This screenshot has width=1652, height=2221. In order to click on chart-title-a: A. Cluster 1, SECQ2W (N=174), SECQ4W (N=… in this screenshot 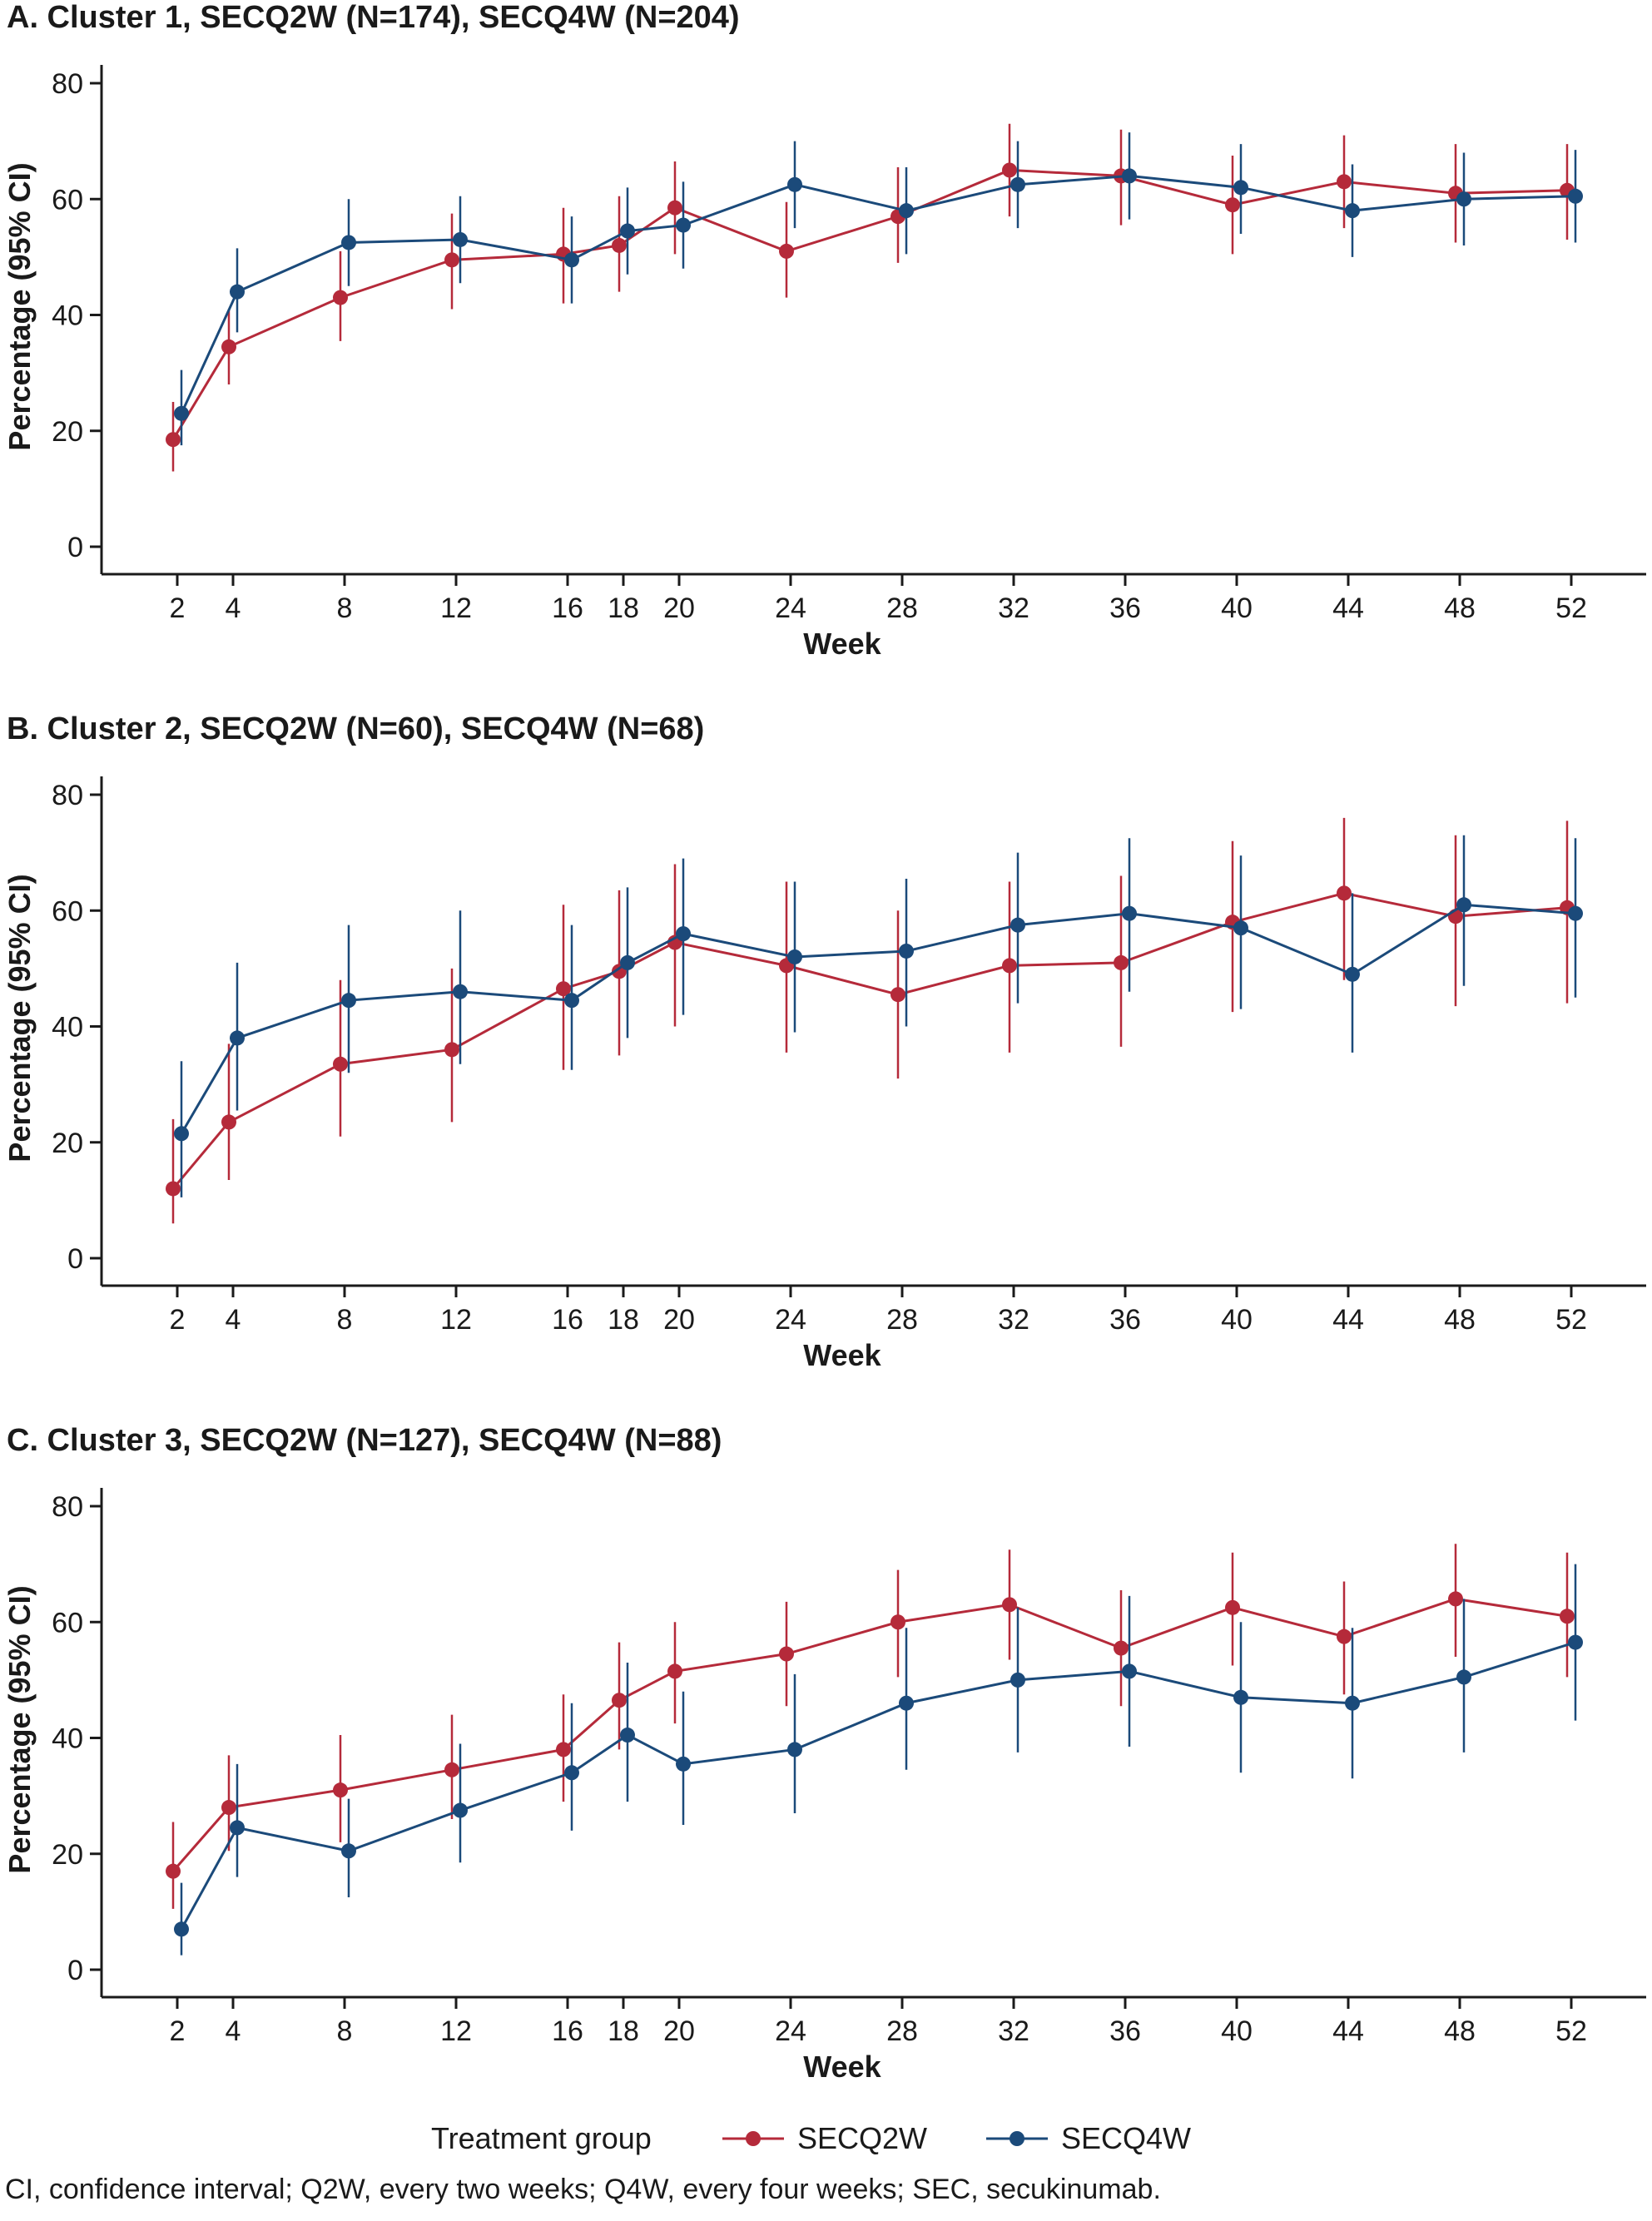, I will do `click(373, 17)`.